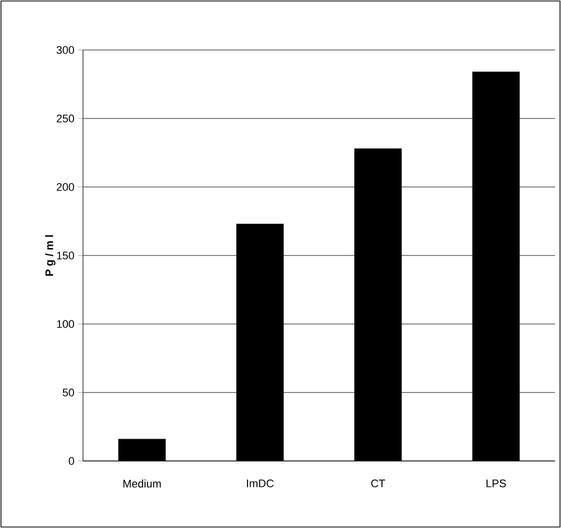  Describe the element at coordinates (50, 255) in the screenshot. I see `y-axis-title: P g / m l` at that location.